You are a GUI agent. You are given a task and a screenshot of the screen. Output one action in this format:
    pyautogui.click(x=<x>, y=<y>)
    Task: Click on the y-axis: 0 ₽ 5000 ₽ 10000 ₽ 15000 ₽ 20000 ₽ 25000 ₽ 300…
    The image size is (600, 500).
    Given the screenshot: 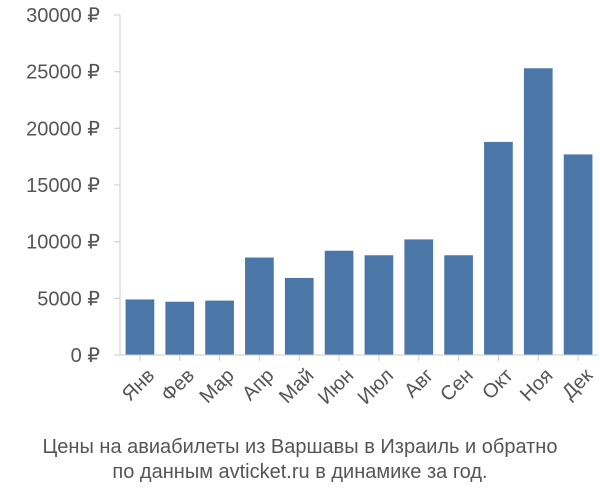 What is the action you would take?
    pyautogui.click(x=73, y=186)
    